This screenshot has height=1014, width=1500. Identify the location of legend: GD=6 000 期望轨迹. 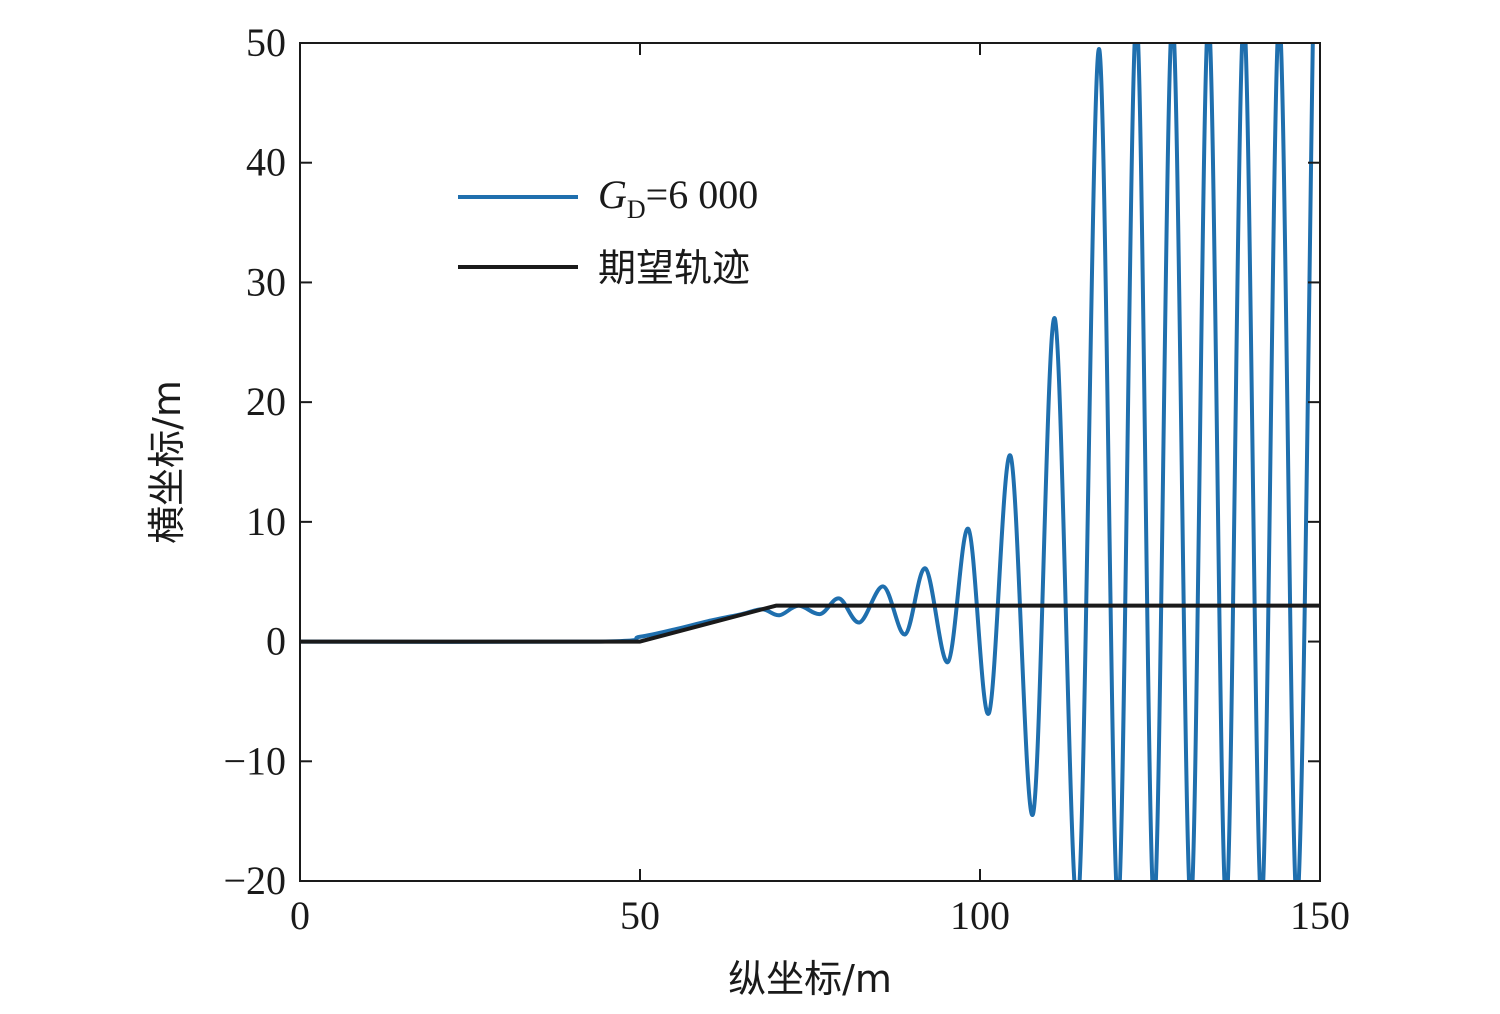
(608, 231).